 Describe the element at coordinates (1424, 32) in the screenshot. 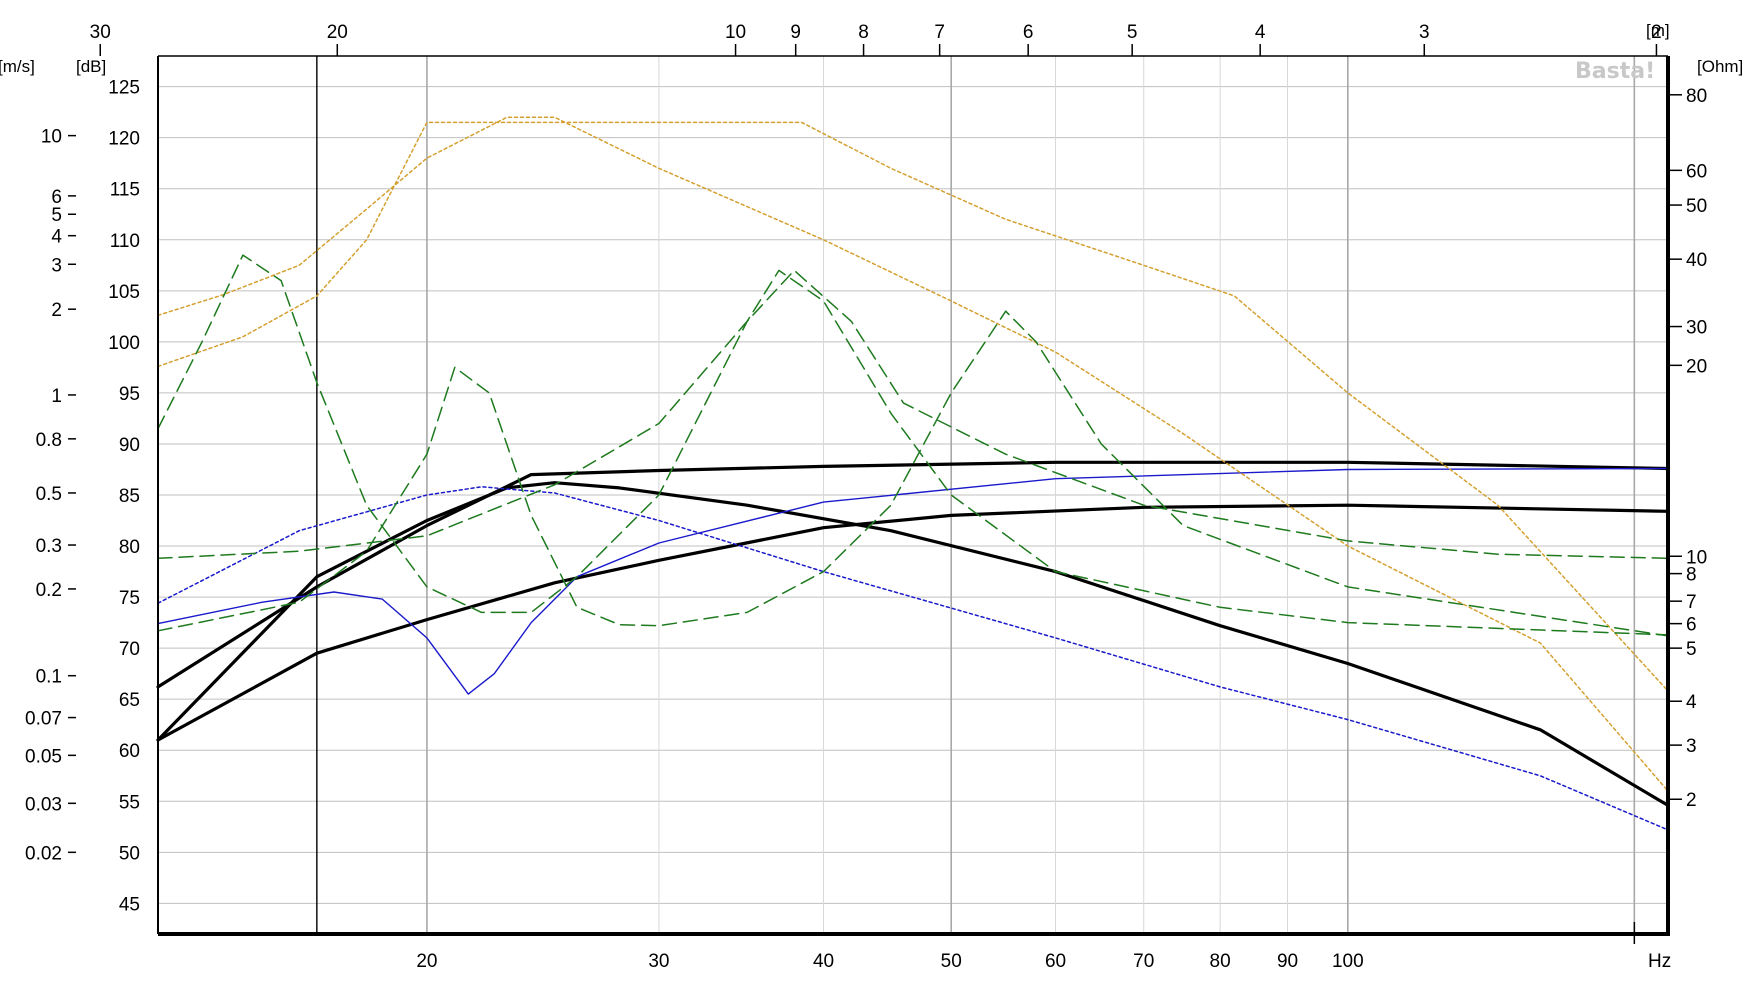

I see `wavelength-tick-label: 3` at that location.